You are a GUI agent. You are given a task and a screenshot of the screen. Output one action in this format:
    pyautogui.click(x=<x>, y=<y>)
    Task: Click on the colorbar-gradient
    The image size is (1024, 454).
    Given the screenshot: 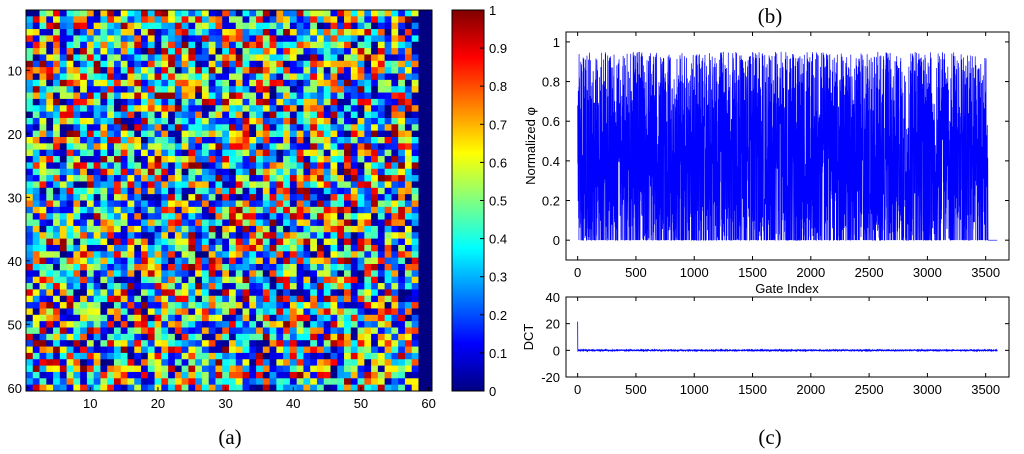 What is the action you would take?
    pyautogui.click(x=468, y=200)
    